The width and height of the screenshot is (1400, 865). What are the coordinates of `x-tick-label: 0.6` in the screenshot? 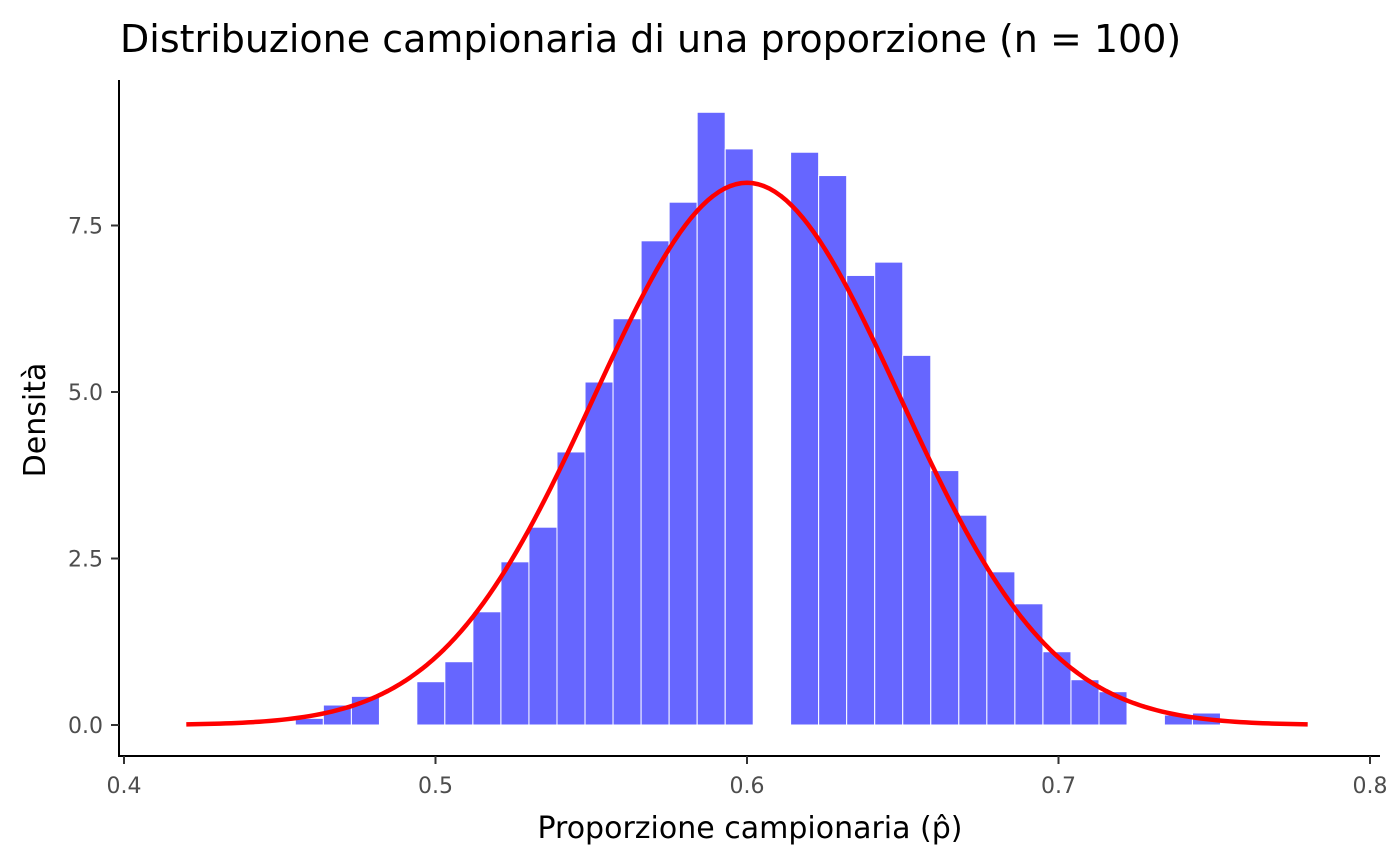 It's located at (747, 786).